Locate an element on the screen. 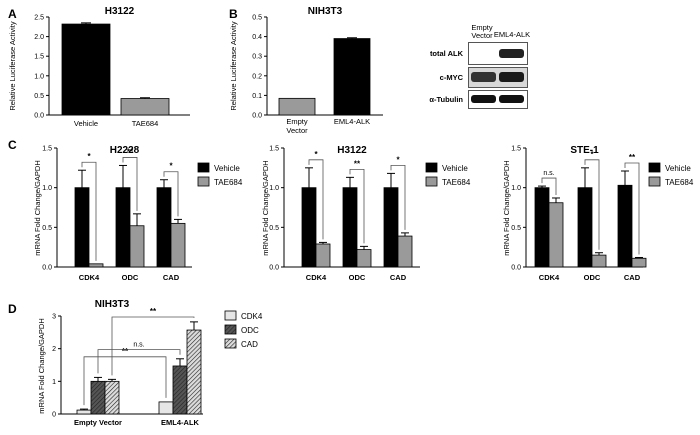 This screenshot has height=435, width=700. significance-label-C1: ** is located at coordinates (130, 151).